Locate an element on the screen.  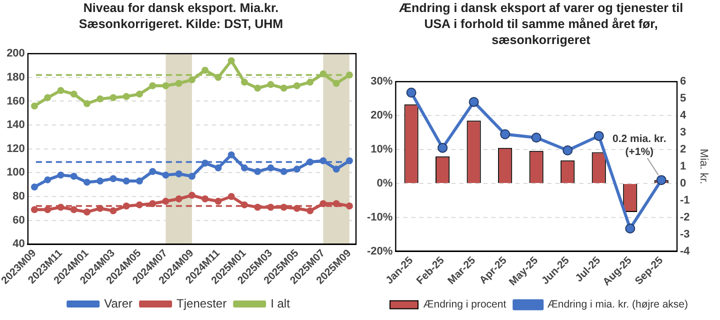
y-tick-label: 0% is located at coordinates (384, 184).